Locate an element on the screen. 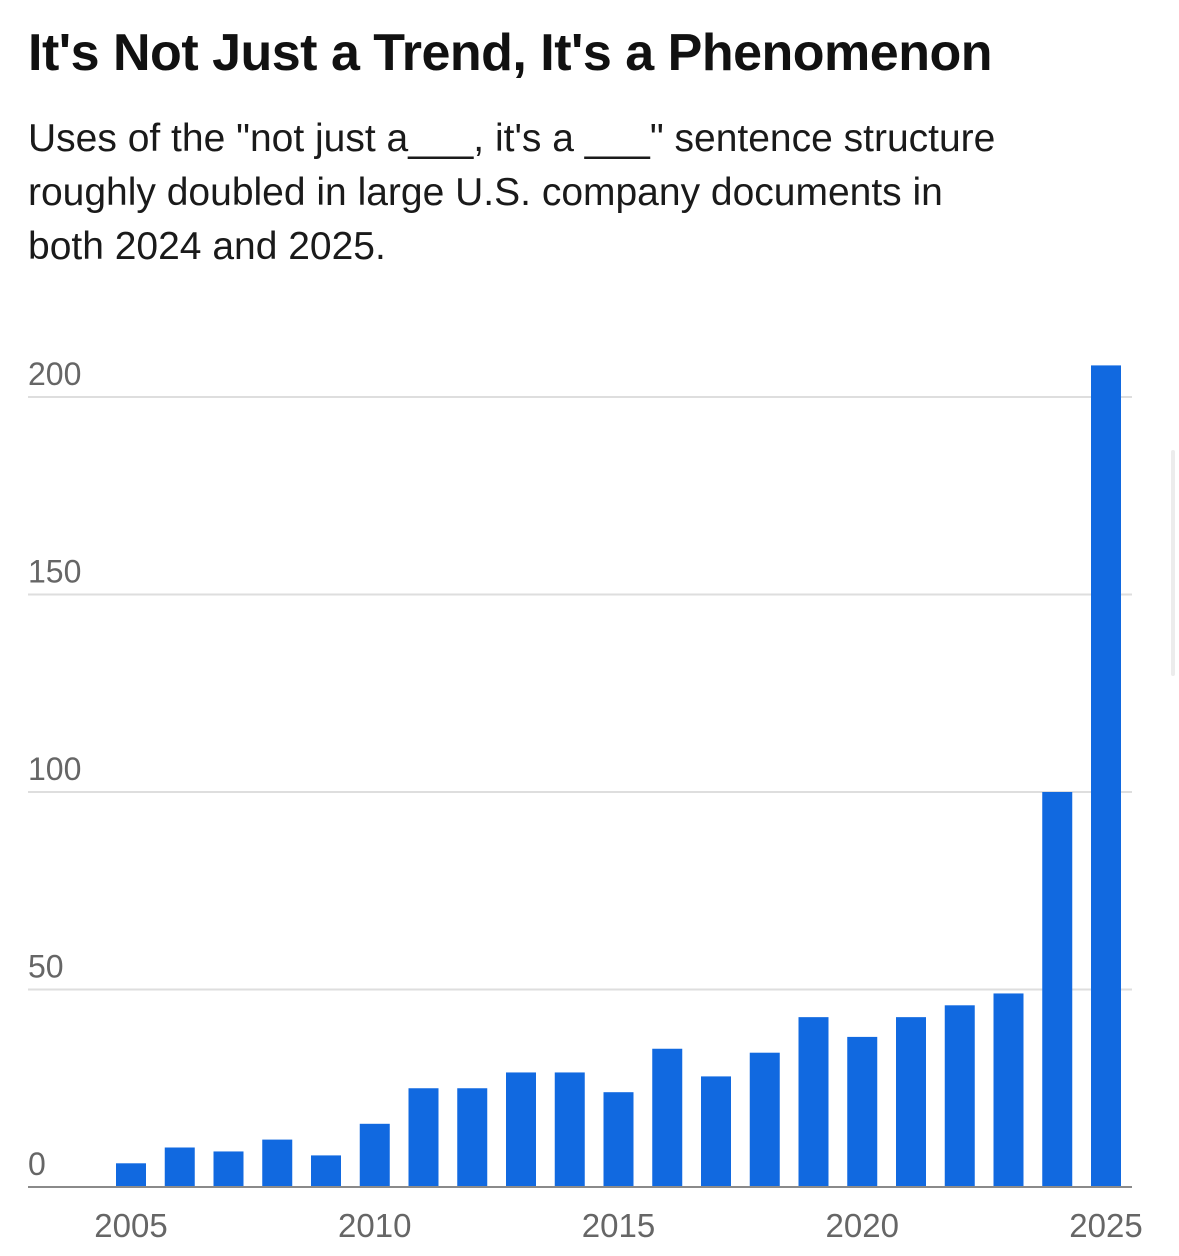 This screenshot has width=1179, height=1256. bar-2023 is located at coordinates (1008, 1090).